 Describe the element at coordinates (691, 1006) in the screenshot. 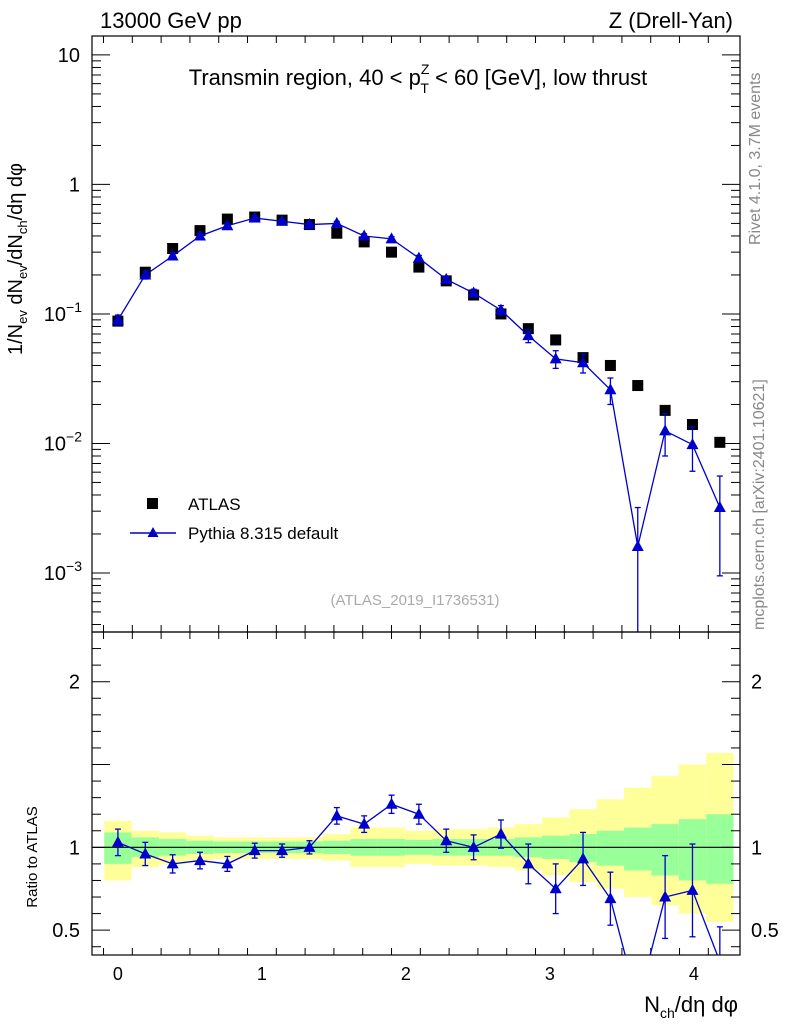

I see `x-axis-label: Nch/dη dφ` at that location.